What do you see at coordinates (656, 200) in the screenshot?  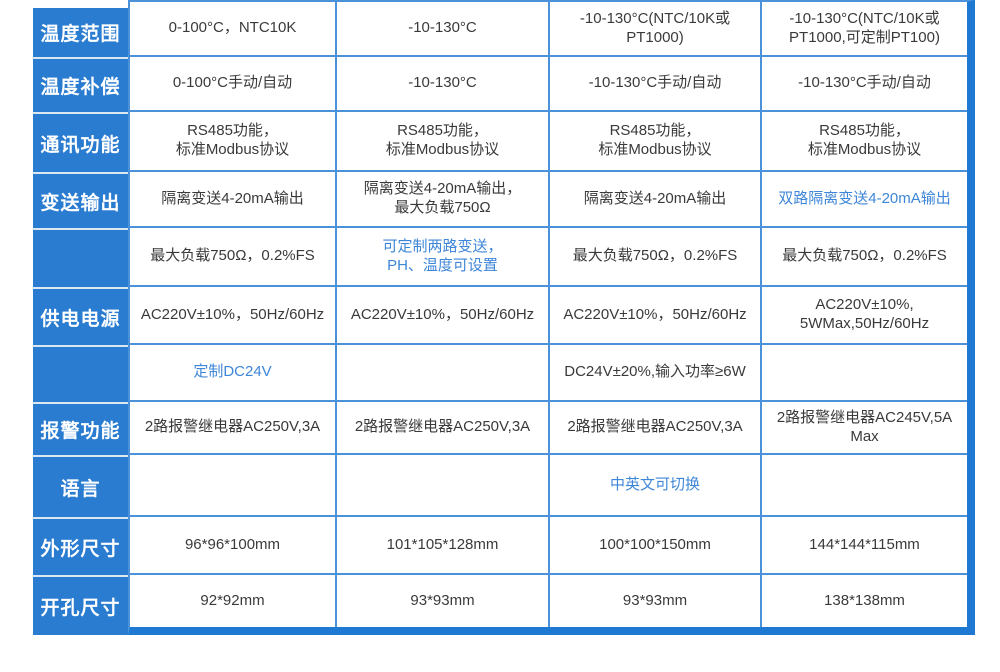 I see `cell-output-model3: 隔离变送4-20mA输出` at bounding box center [656, 200].